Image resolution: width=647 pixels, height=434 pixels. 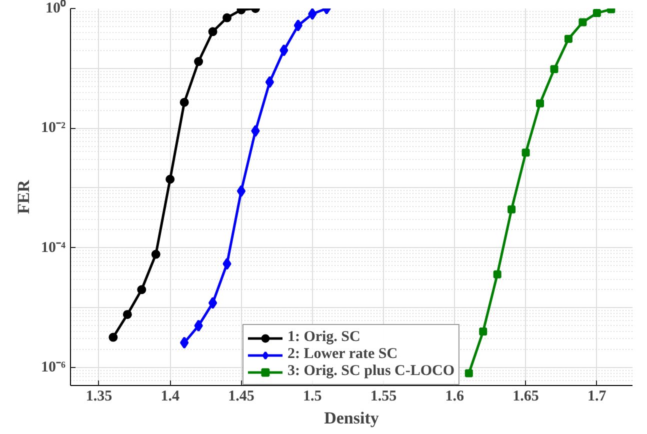 I want to click on legend-label: 1: Orig. SC, so click(x=323, y=337).